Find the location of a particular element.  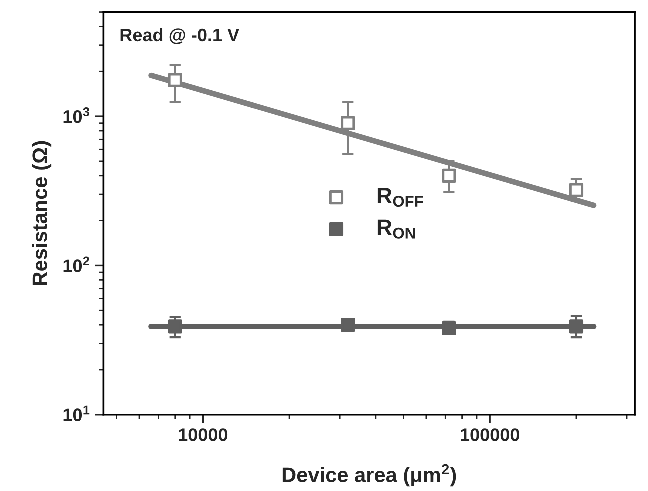

y-tick-label: 10$^{3}$ is located at coordinates (77, 116).